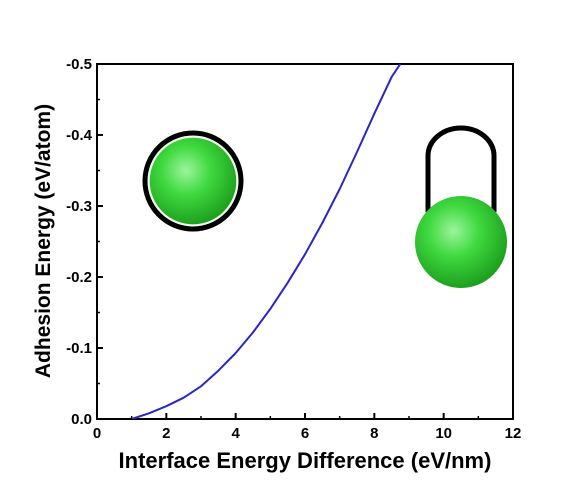  I want to click on y-tick-label: -0.2, so click(79, 277).